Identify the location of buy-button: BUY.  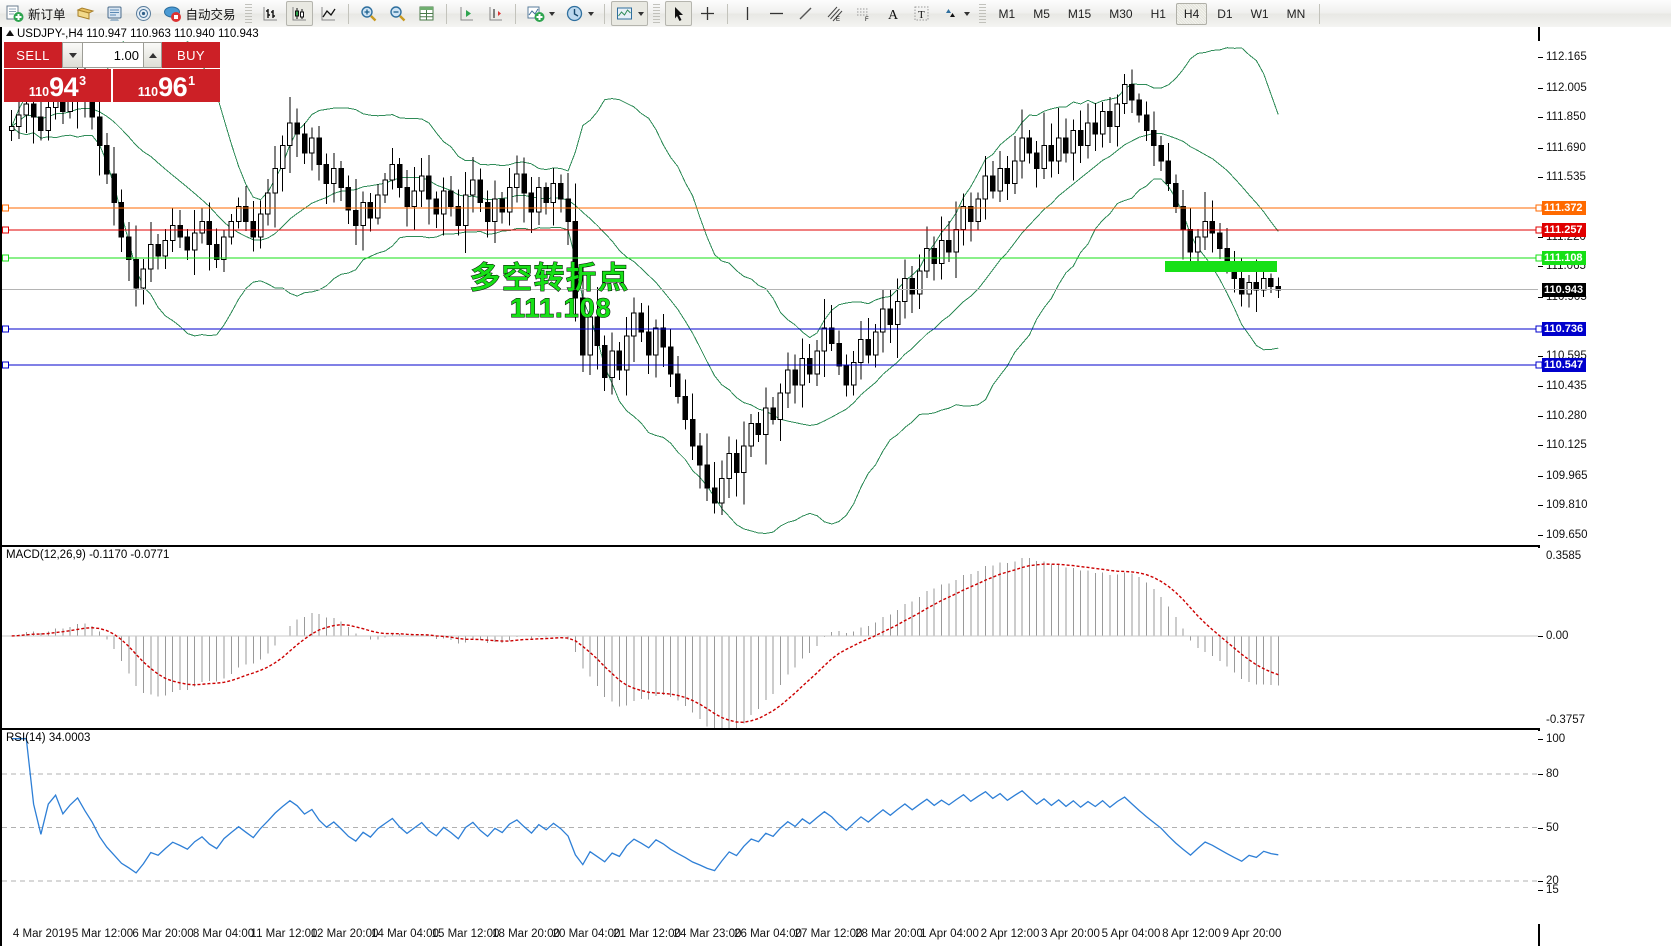
(191, 55).